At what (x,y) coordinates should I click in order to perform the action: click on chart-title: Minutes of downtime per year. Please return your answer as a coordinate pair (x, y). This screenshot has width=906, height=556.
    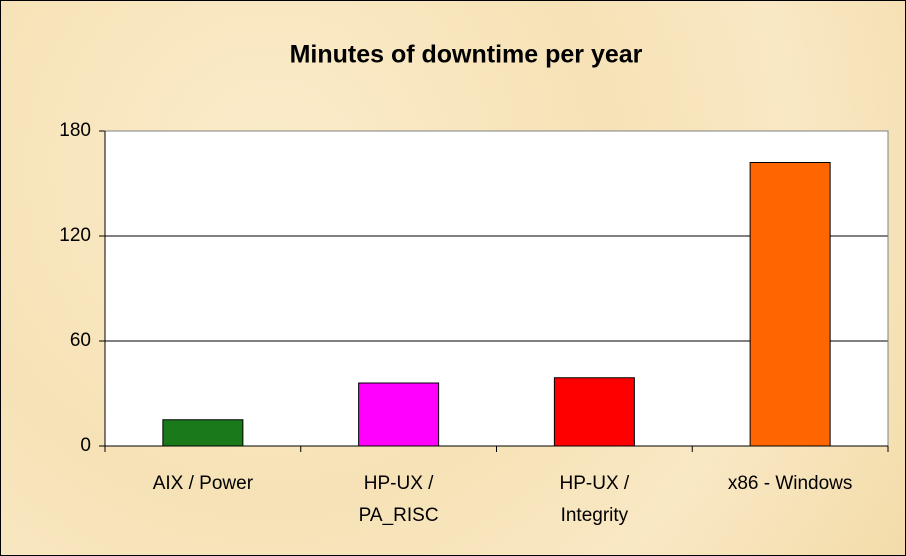
    Looking at the image, I should click on (466, 55).